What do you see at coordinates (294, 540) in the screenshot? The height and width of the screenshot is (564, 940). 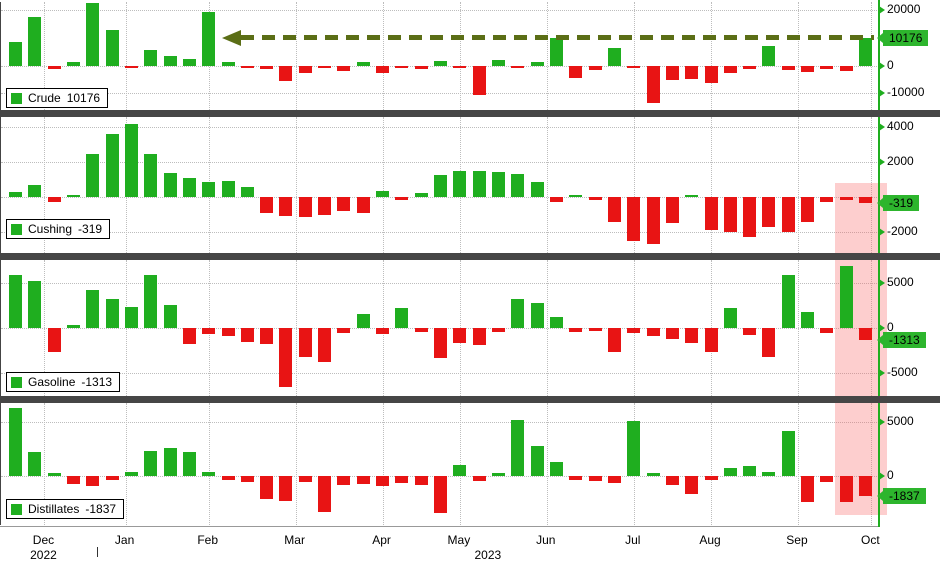 I see `x-axis-month-label: Mar` at bounding box center [294, 540].